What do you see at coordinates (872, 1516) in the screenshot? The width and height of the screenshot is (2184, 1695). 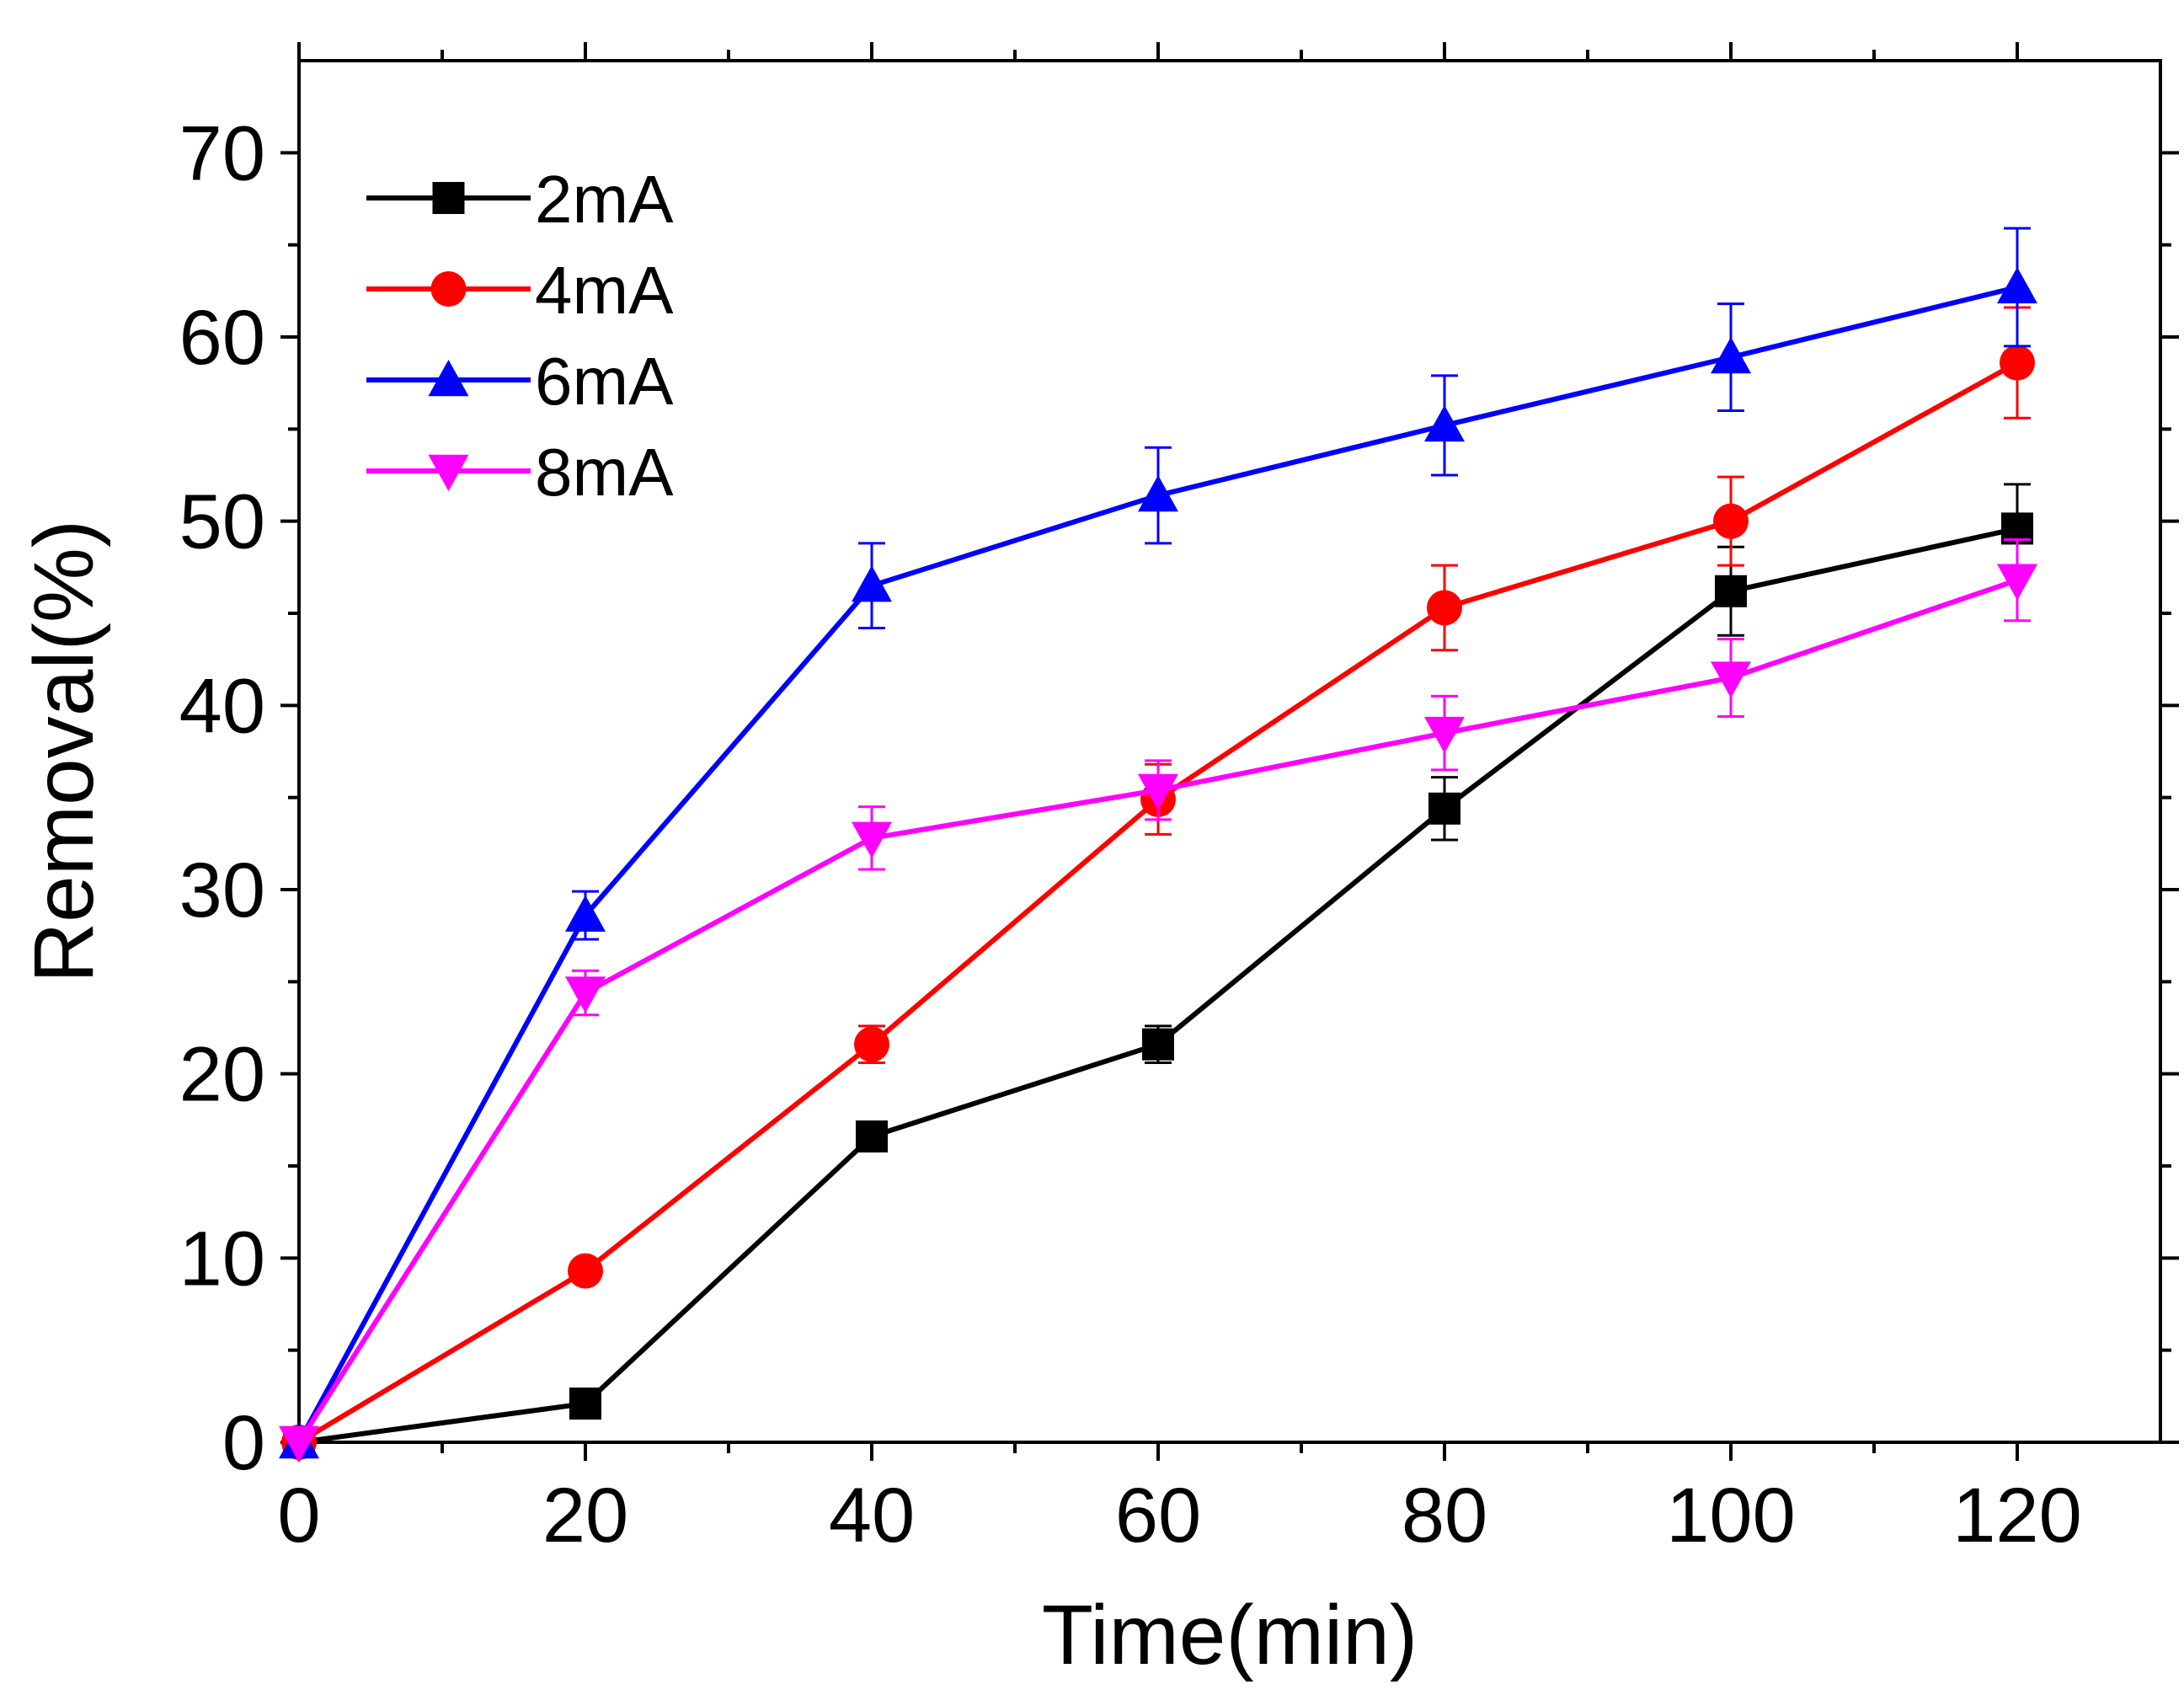 I see `x-tick-label: 40` at bounding box center [872, 1516].